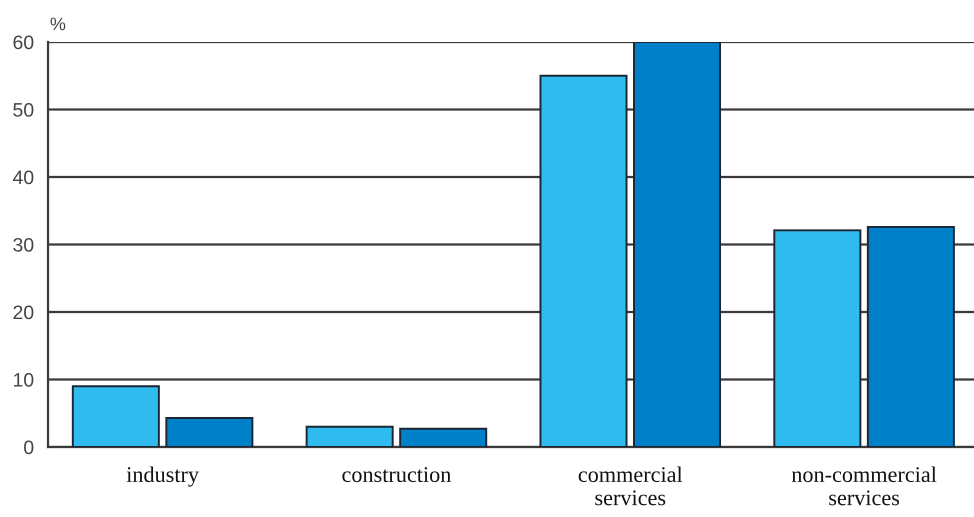 The width and height of the screenshot is (974, 517). I want to click on y-tick-label: 60, so click(23, 42).